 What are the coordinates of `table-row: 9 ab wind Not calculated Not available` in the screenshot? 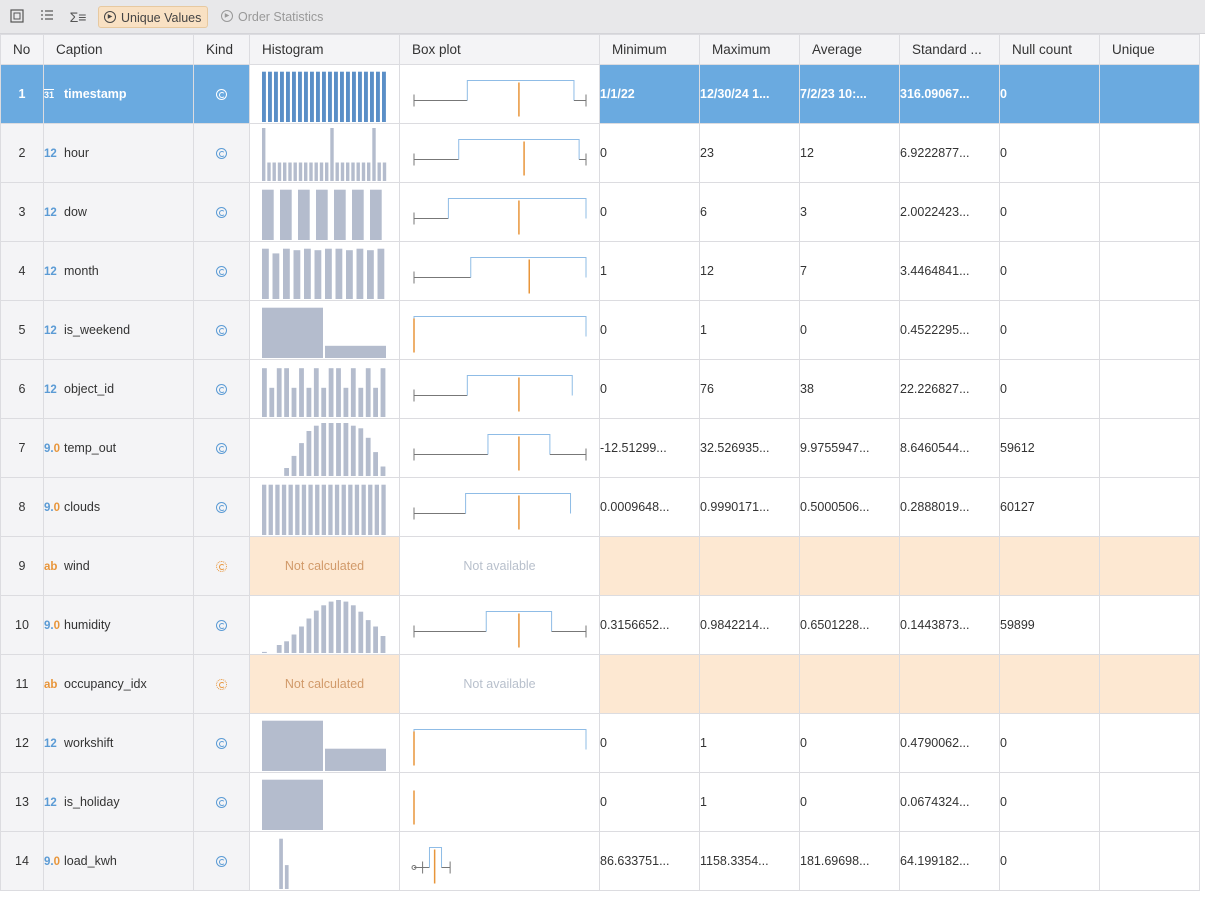 It's located at (600, 566).